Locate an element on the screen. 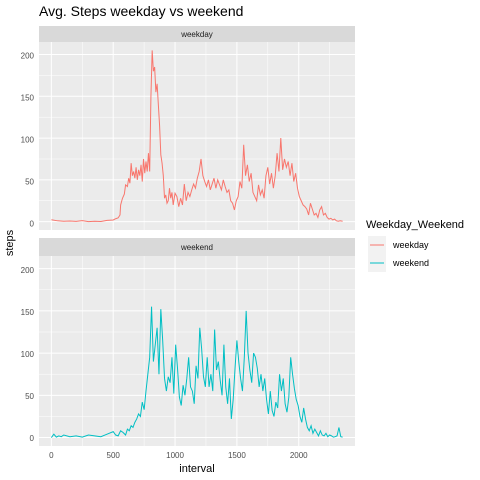 The image size is (480, 480). legend-label-weekend: weekend is located at coordinates (410, 263).